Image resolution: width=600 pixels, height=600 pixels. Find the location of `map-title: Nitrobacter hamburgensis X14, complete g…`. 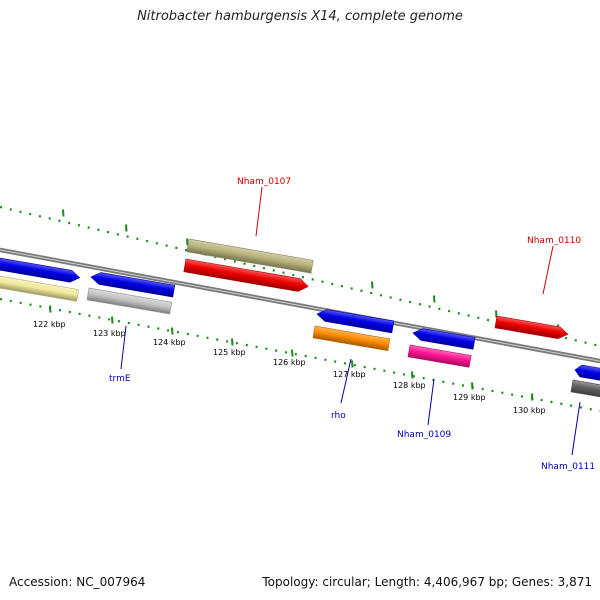

map-title: Nitrobacter hamburgensis X14, complete g… is located at coordinates (300, 16).